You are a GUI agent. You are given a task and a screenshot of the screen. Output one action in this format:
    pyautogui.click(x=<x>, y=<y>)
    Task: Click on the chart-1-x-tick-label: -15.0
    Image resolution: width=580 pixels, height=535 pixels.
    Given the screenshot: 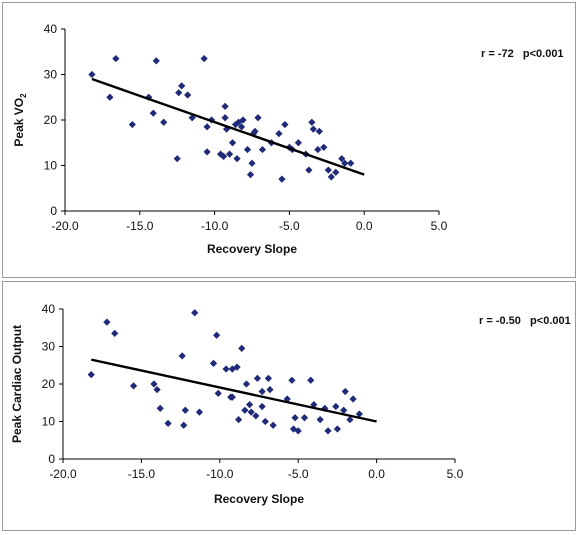 What is the action you would take?
    pyautogui.click(x=142, y=474)
    